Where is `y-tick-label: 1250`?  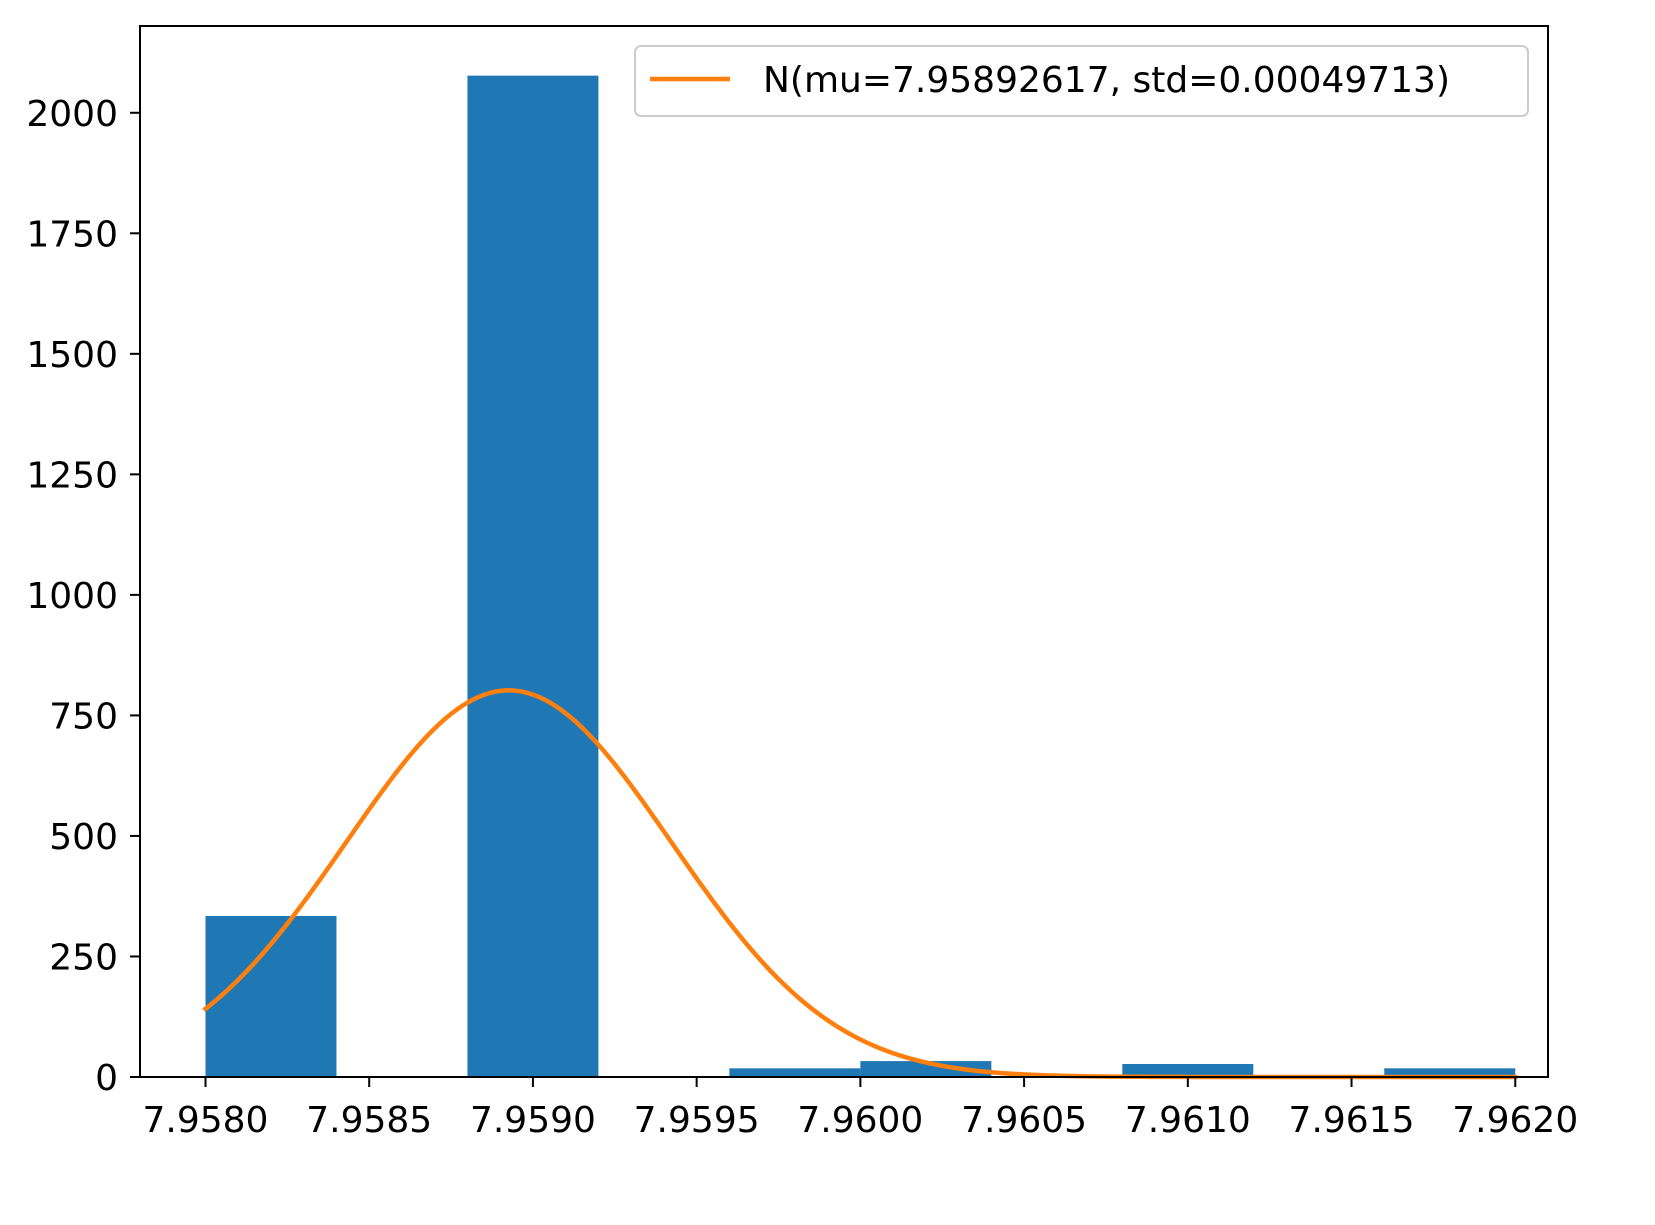
y-tick-label: 1250 is located at coordinates (72, 475).